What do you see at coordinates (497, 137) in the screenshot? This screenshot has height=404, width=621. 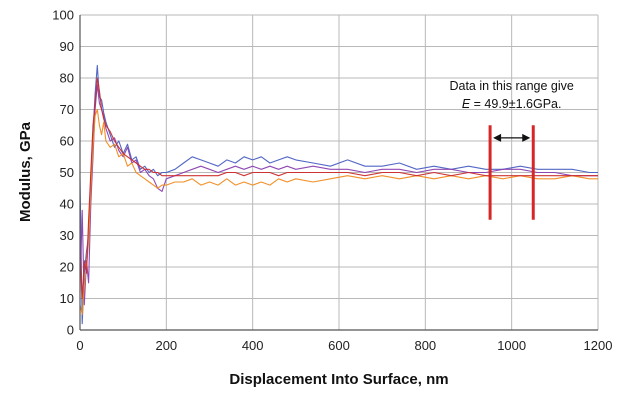 I see `range-arrow-left-head` at bounding box center [497, 137].